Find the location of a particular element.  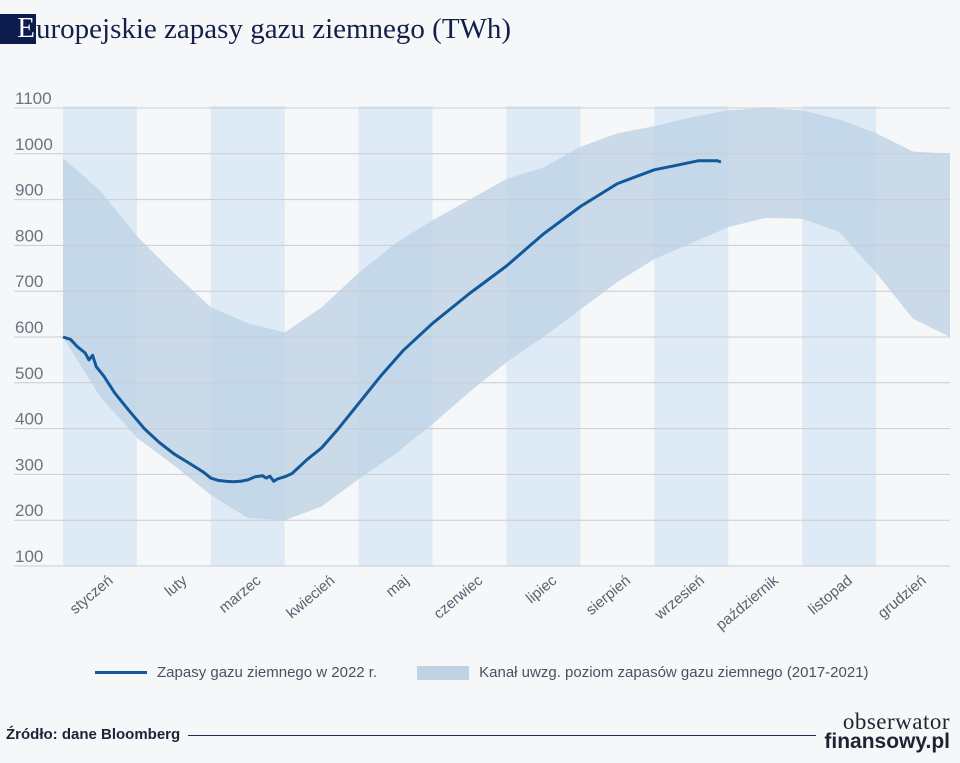

legend-line-label: Zapasy gazu ziemnego w 2022 r. is located at coordinates (267, 672).